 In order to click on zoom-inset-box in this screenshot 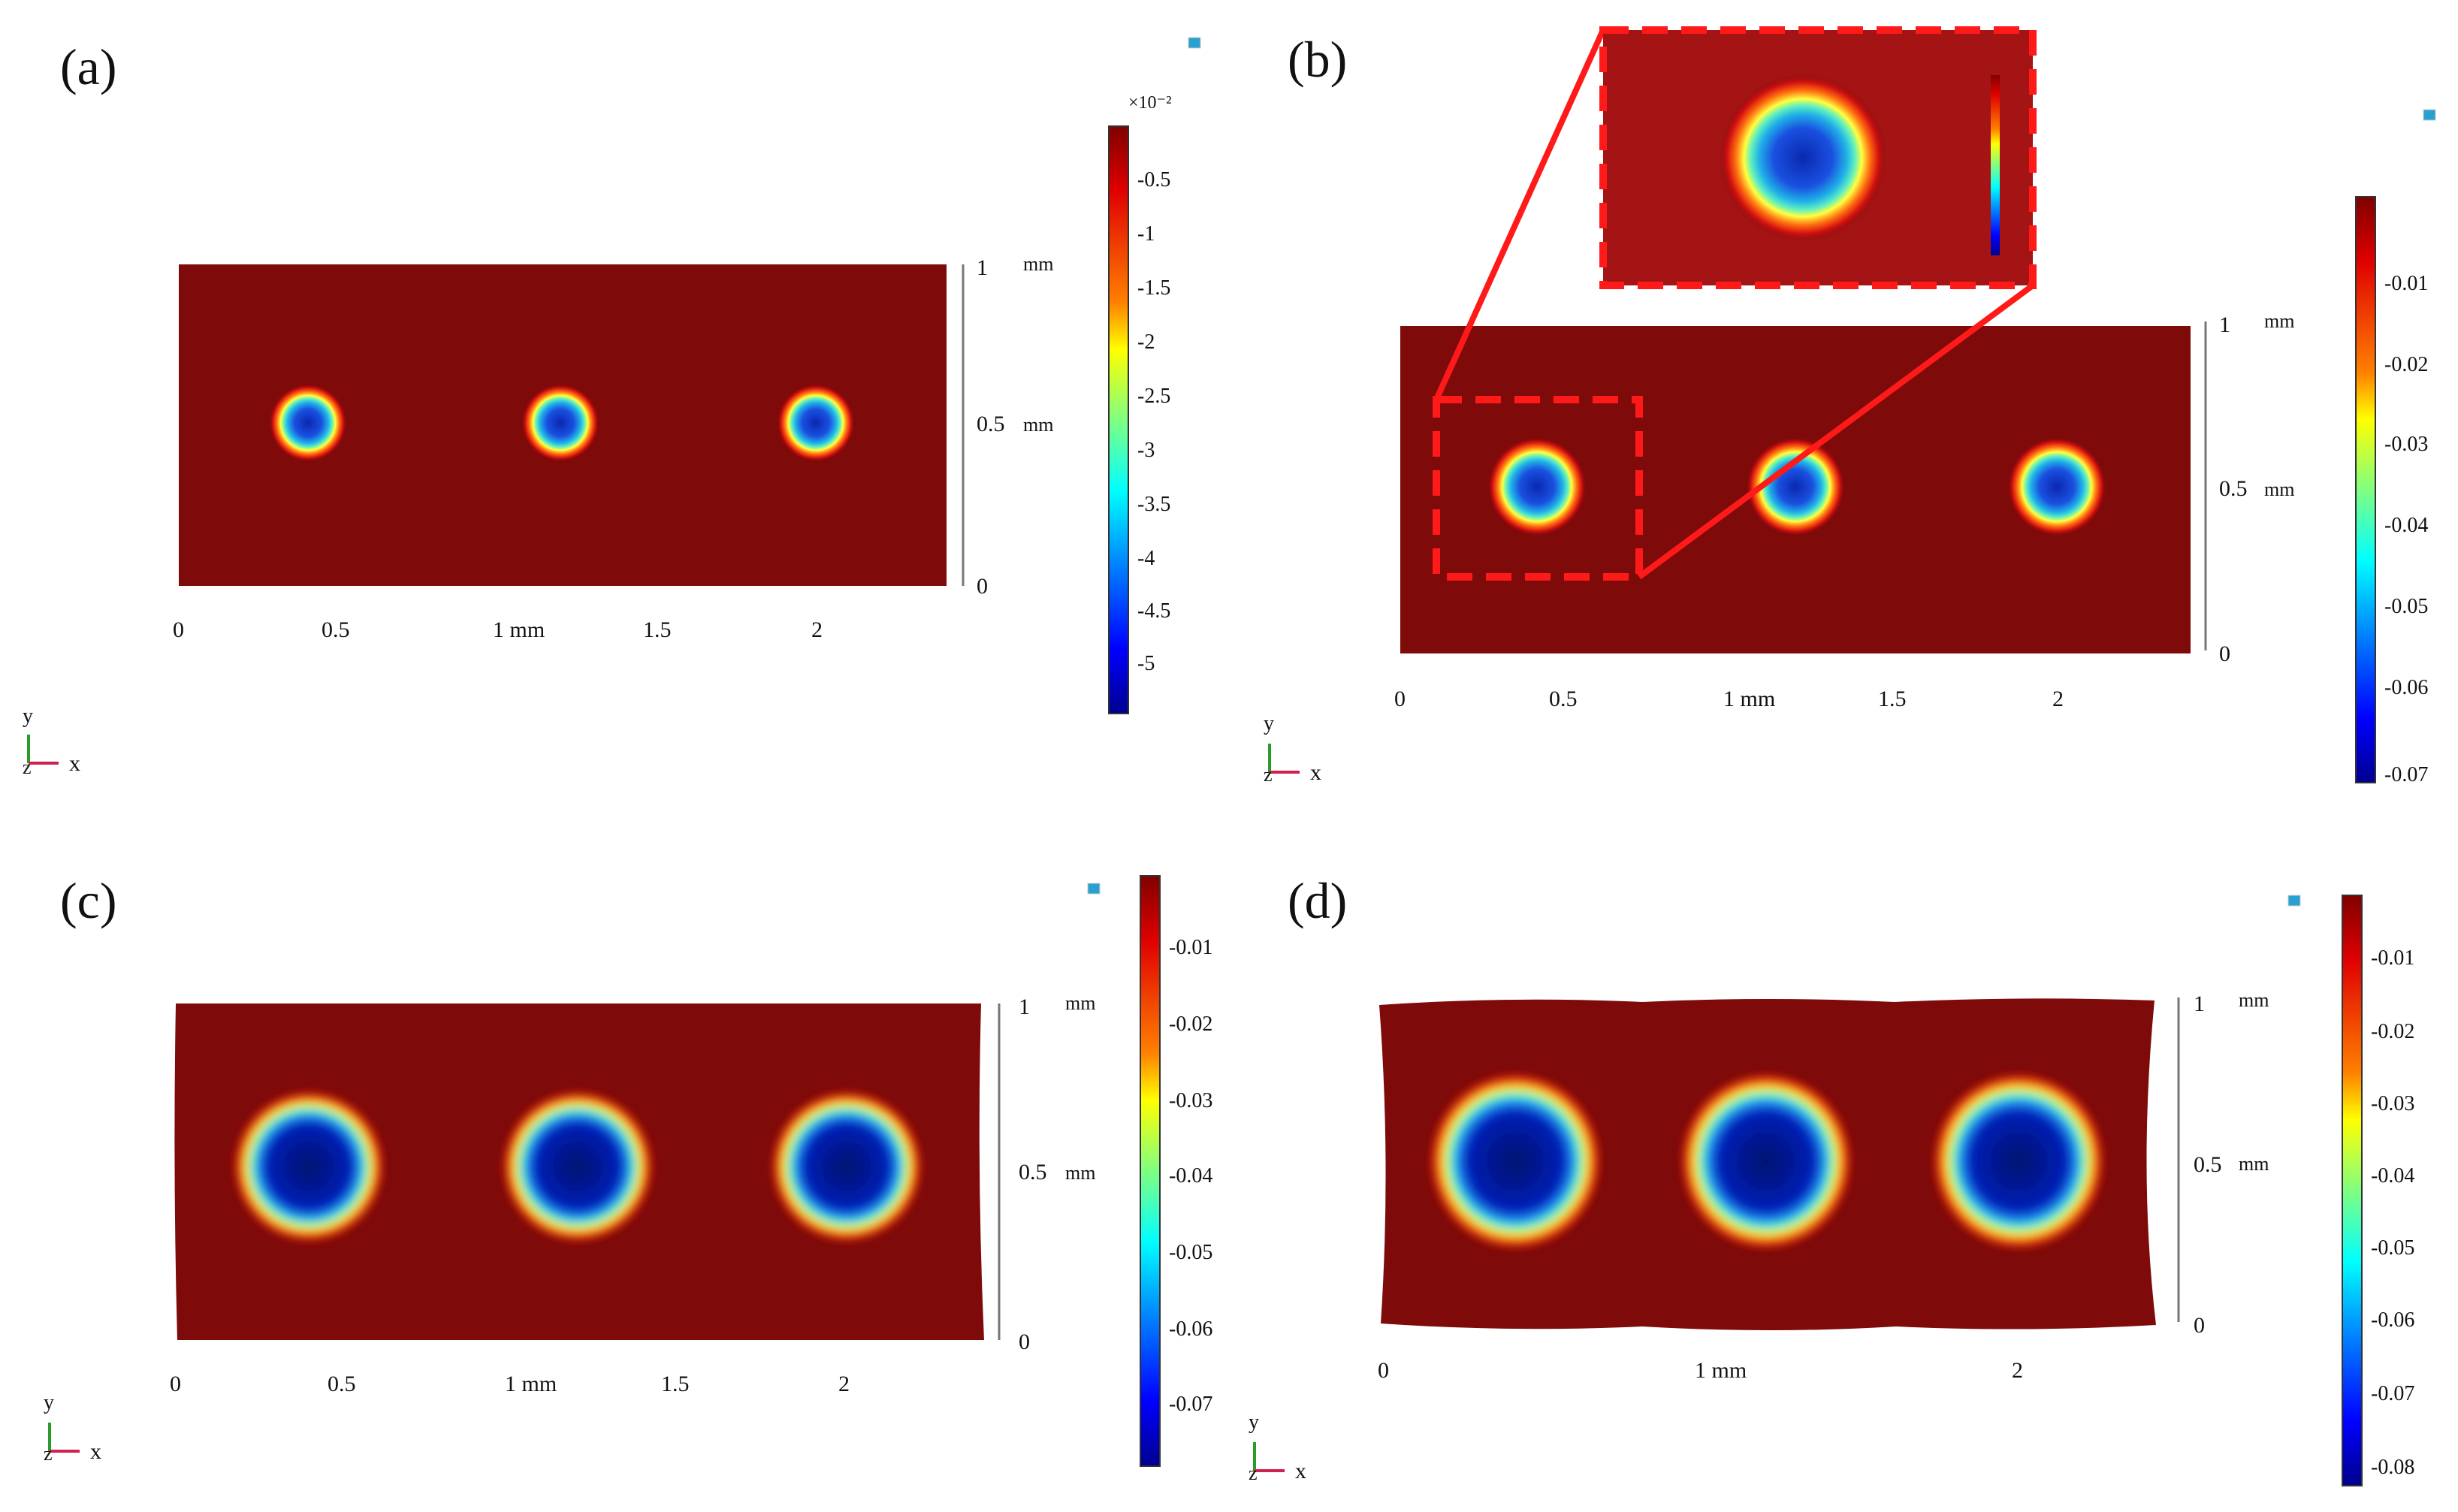, I will do `click(1818, 157)`.